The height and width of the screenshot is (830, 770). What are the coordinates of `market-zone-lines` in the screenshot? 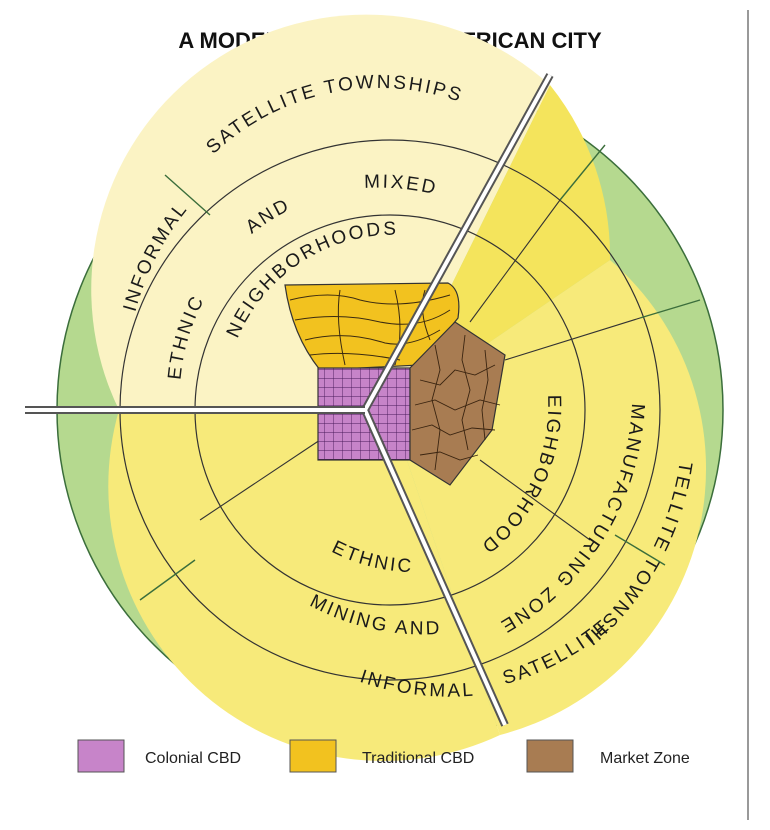 It's located at (456, 402).